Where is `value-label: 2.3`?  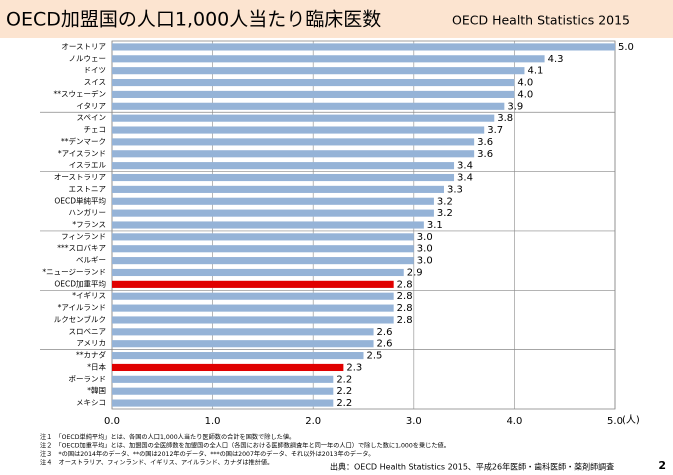
value-label: 2.3 is located at coordinates (354, 367).